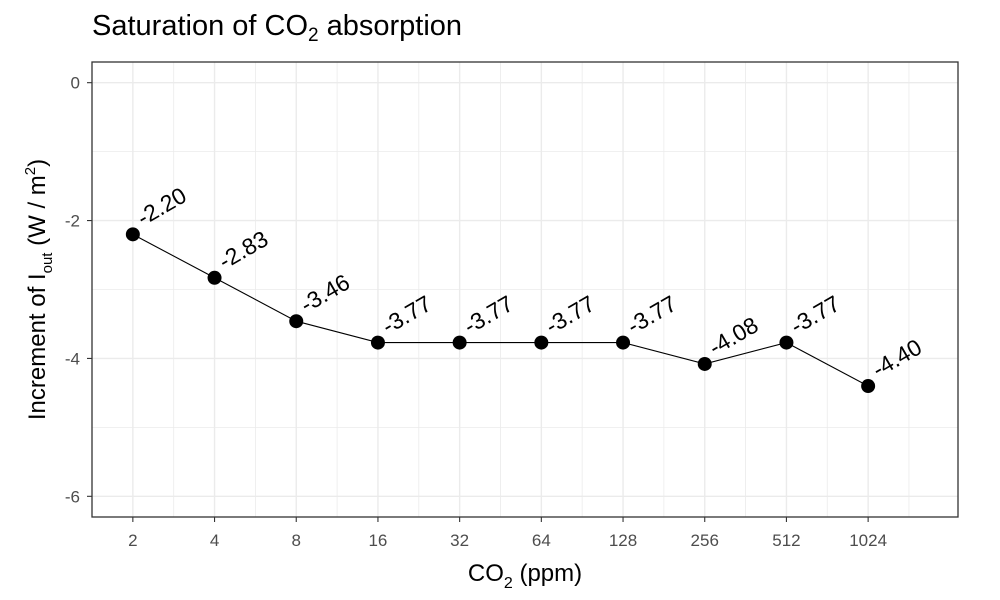  Describe the element at coordinates (868, 540) in the screenshot. I see `x-tick-label: 1024` at that location.